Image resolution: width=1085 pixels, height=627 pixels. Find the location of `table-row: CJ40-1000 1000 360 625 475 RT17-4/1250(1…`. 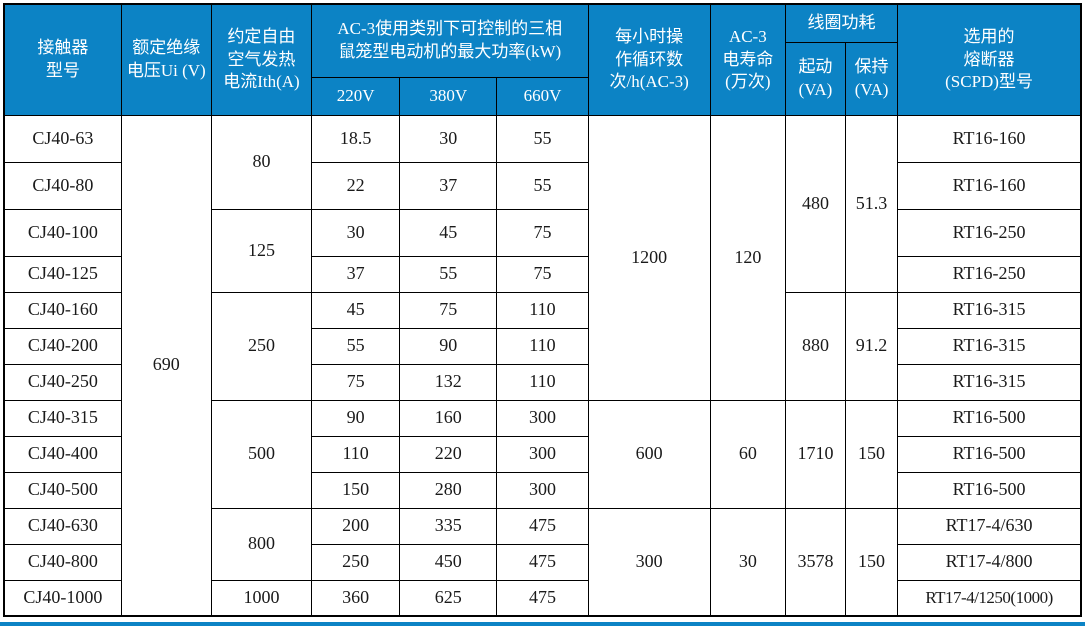

table-row: CJ40-1000 1000 360 625 475 RT17-4/1250(1… is located at coordinates (542, 598).